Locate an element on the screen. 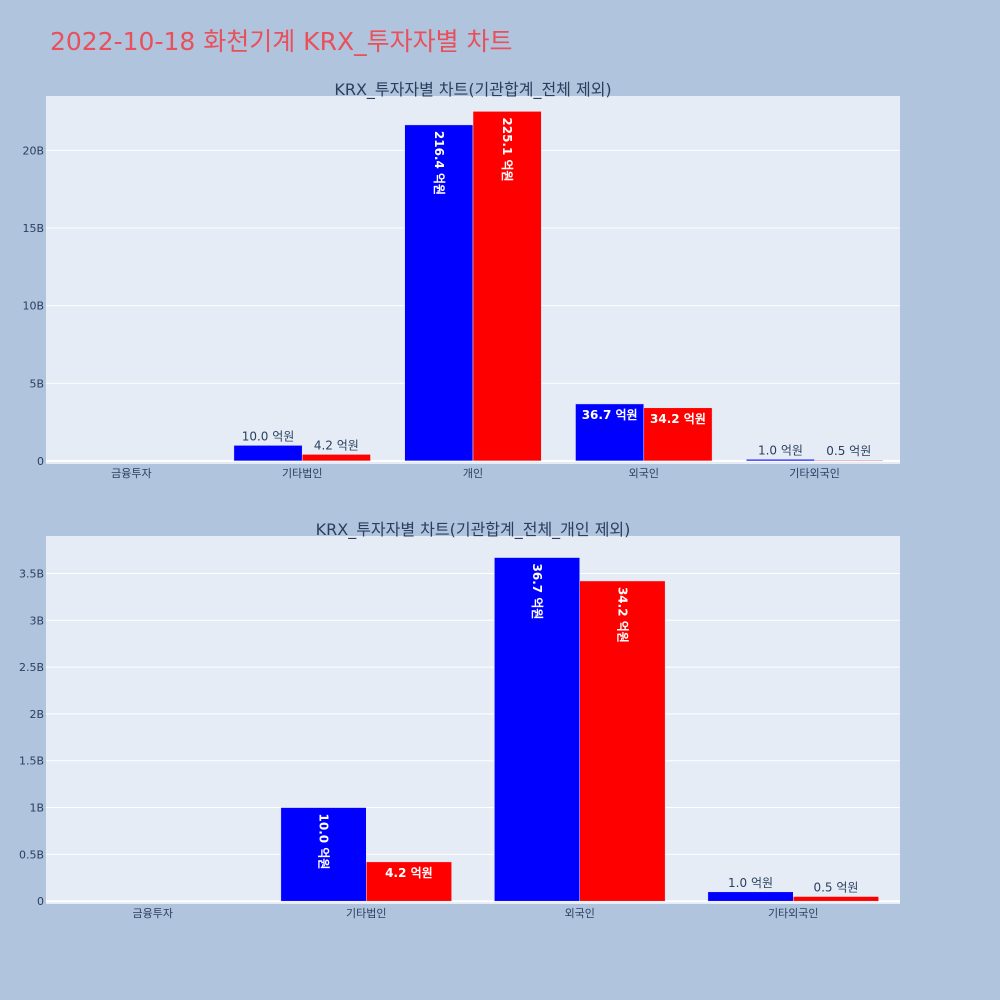 Image resolution: width=1000 pixels, height=1000 pixels. data-label: 216.4 억원 is located at coordinates (439, 163).